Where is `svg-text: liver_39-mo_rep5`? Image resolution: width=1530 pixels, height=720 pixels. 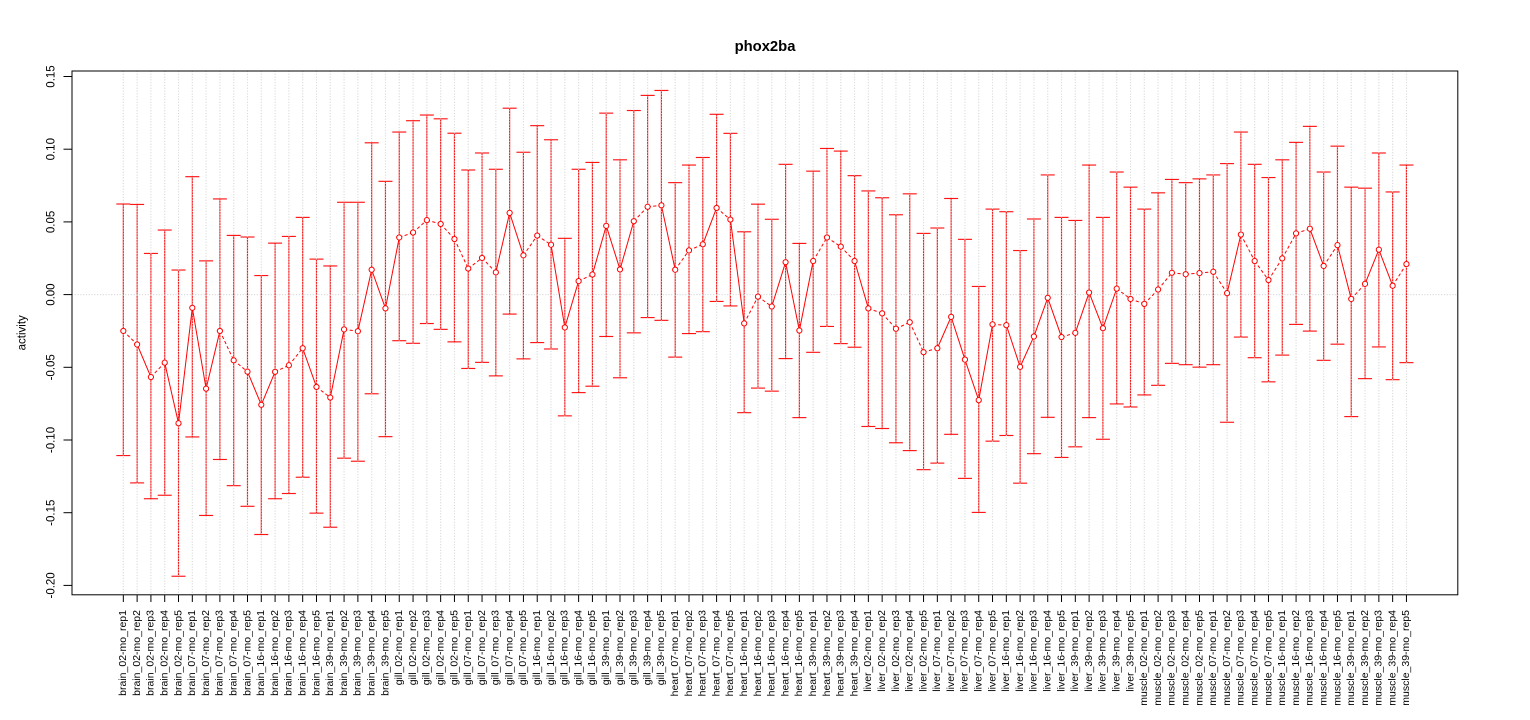
svg-text: liver_39-mo_rep5 is located at coordinates (1130, 651).